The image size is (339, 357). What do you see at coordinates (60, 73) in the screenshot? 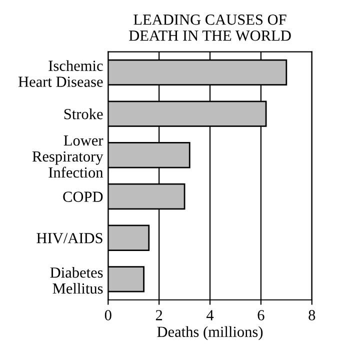
I see `y-tick-label: Ischemic Heart Disease` at bounding box center [60, 73].